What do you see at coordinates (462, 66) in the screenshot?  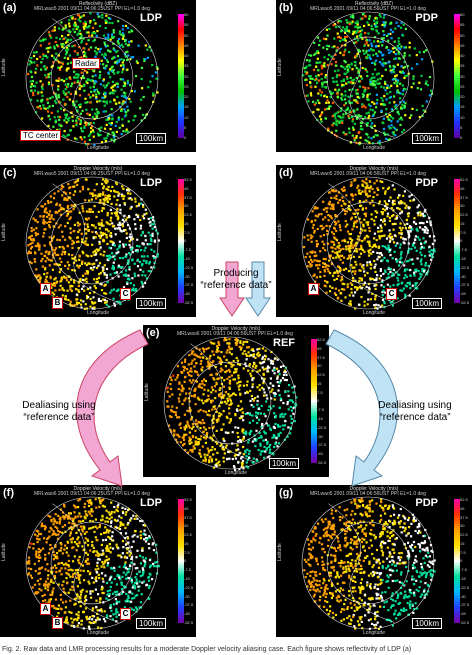 I see `colorbar-tick: 35` at bounding box center [462, 66].